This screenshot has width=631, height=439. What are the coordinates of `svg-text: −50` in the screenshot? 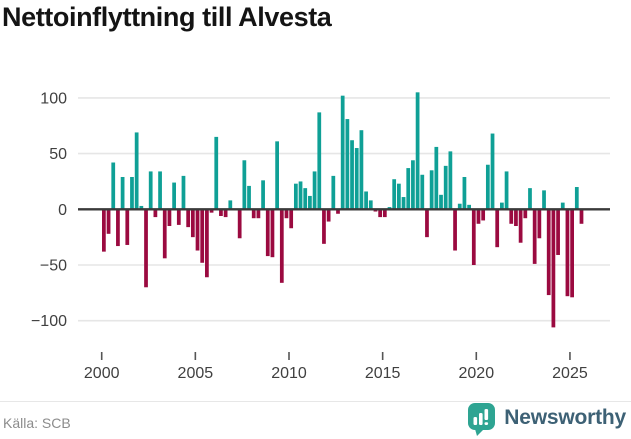 It's located at (53, 266).